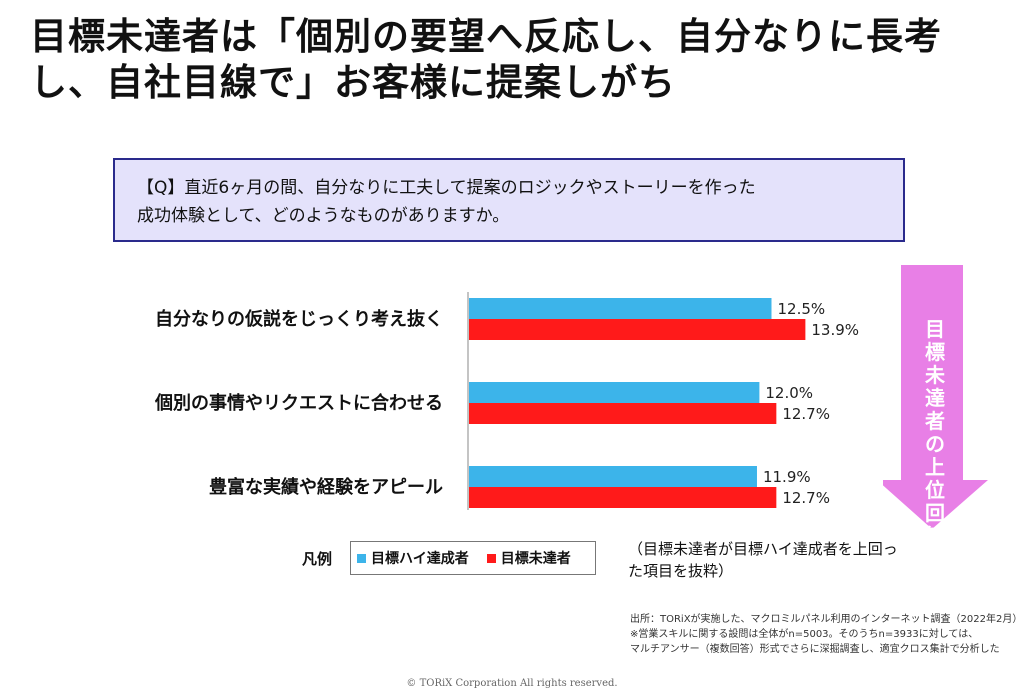 The width and height of the screenshot is (1024, 700). Describe the element at coordinates (804, 634) in the screenshot. I see `source-line-2: ※営業スキルに関する設問は全体がn=5003。そのうちn=3933に対しては、` at that location.